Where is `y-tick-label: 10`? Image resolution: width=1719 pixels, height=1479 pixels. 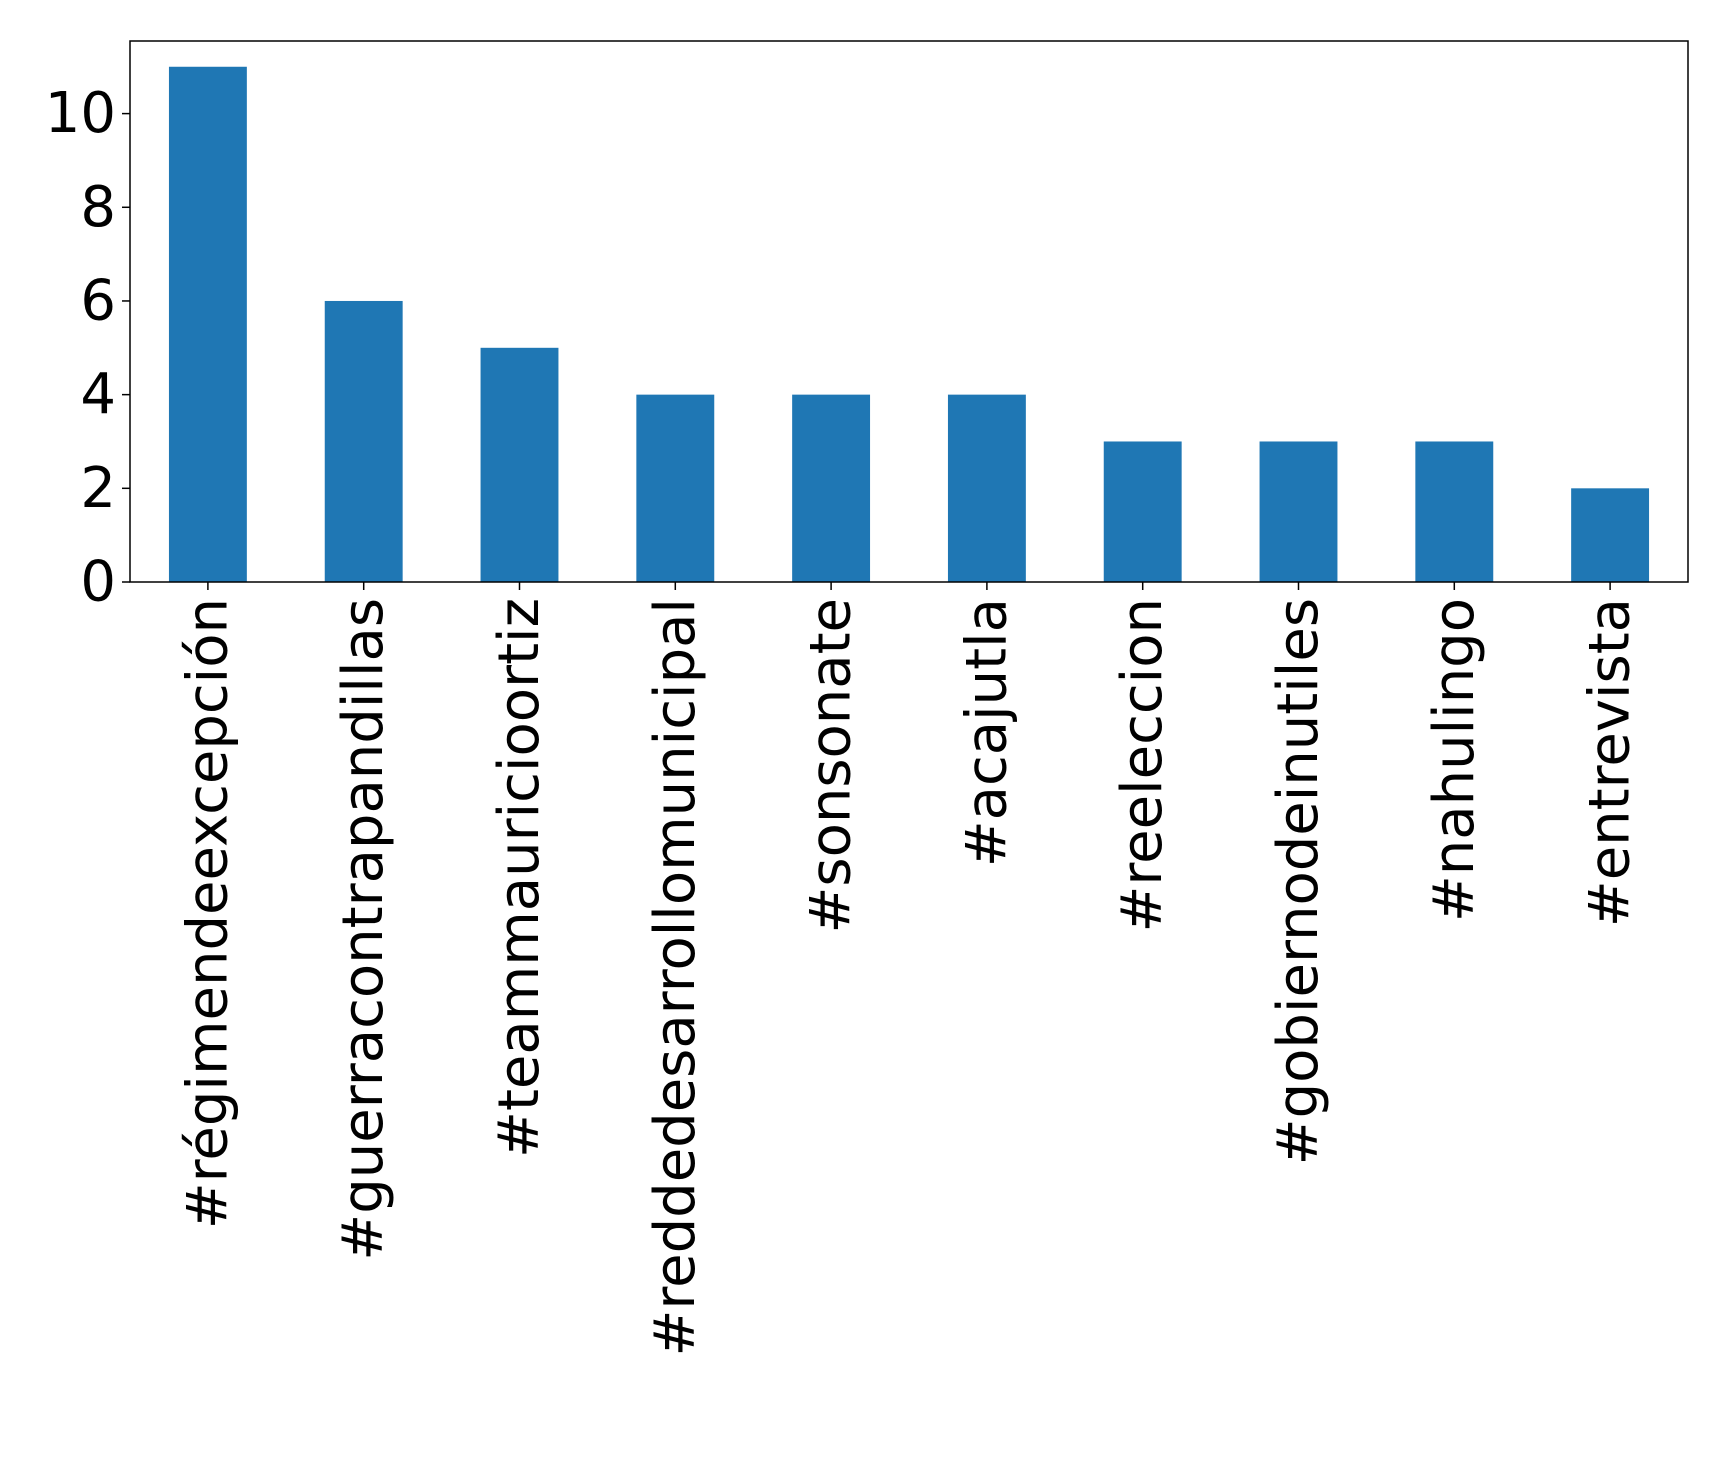 y-tick-label: 10 is located at coordinates (80, 113).